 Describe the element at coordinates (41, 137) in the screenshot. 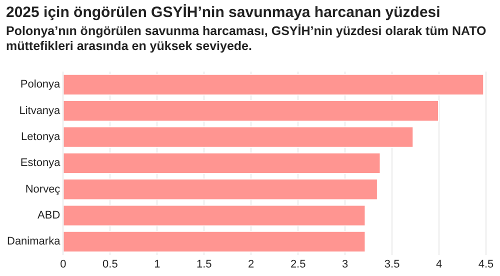

I see `y-tick-label: Letonya` at that location.